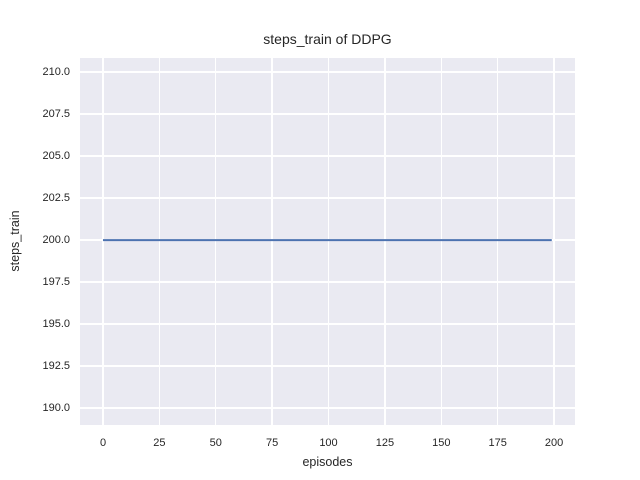 Image resolution: width=640 pixels, height=480 pixels. Describe the element at coordinates (327, 39) in the screenshot. I see `chart-title: steps_train of DDPG` at that location.